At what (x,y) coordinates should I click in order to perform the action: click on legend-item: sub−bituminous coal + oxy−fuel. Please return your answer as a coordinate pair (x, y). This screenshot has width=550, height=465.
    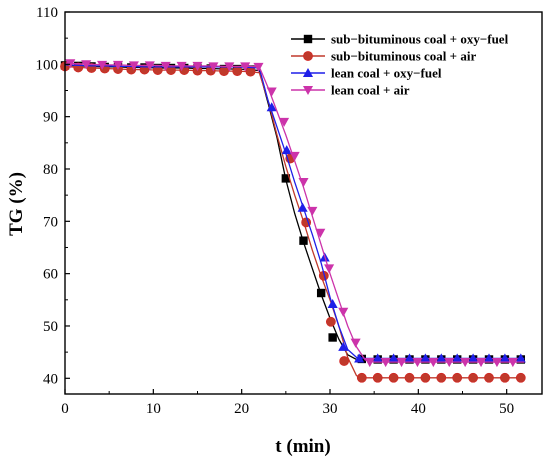
    Looking at the image, I should click on (400, 39).